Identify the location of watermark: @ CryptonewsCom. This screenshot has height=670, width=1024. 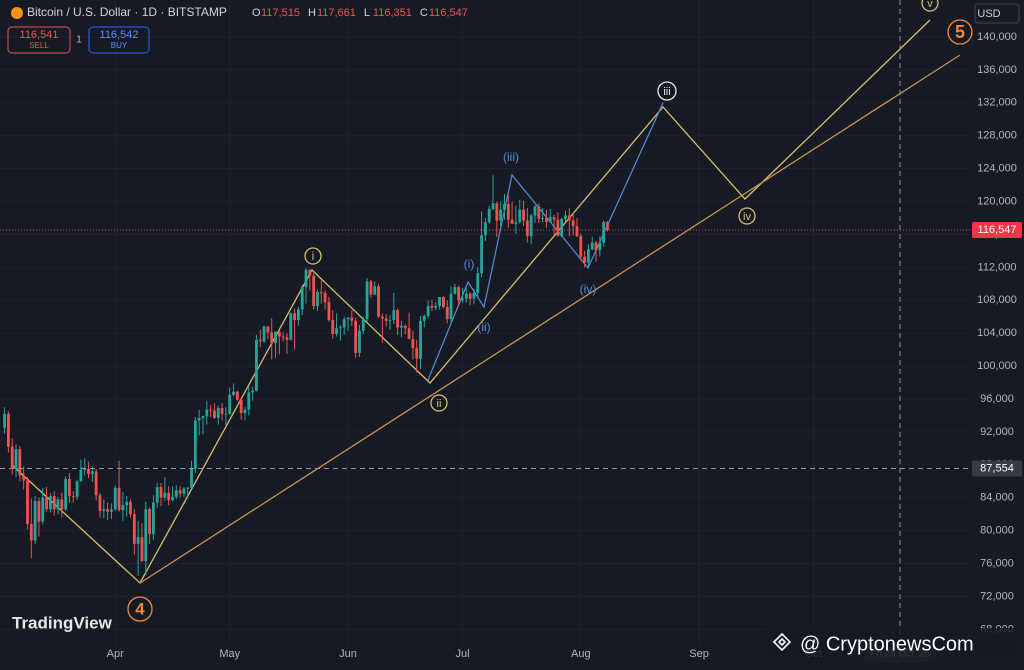
(887, 644).